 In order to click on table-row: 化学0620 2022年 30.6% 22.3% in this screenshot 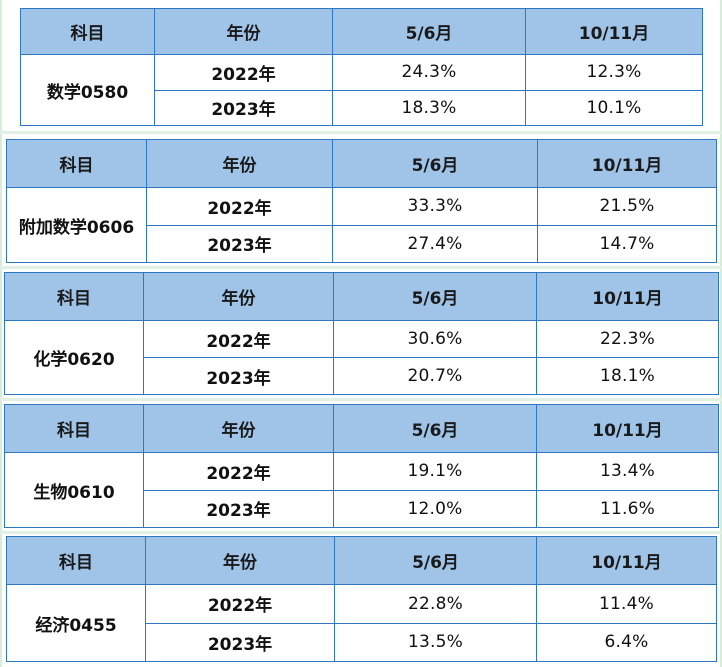, I will do `click(361, 357)`.